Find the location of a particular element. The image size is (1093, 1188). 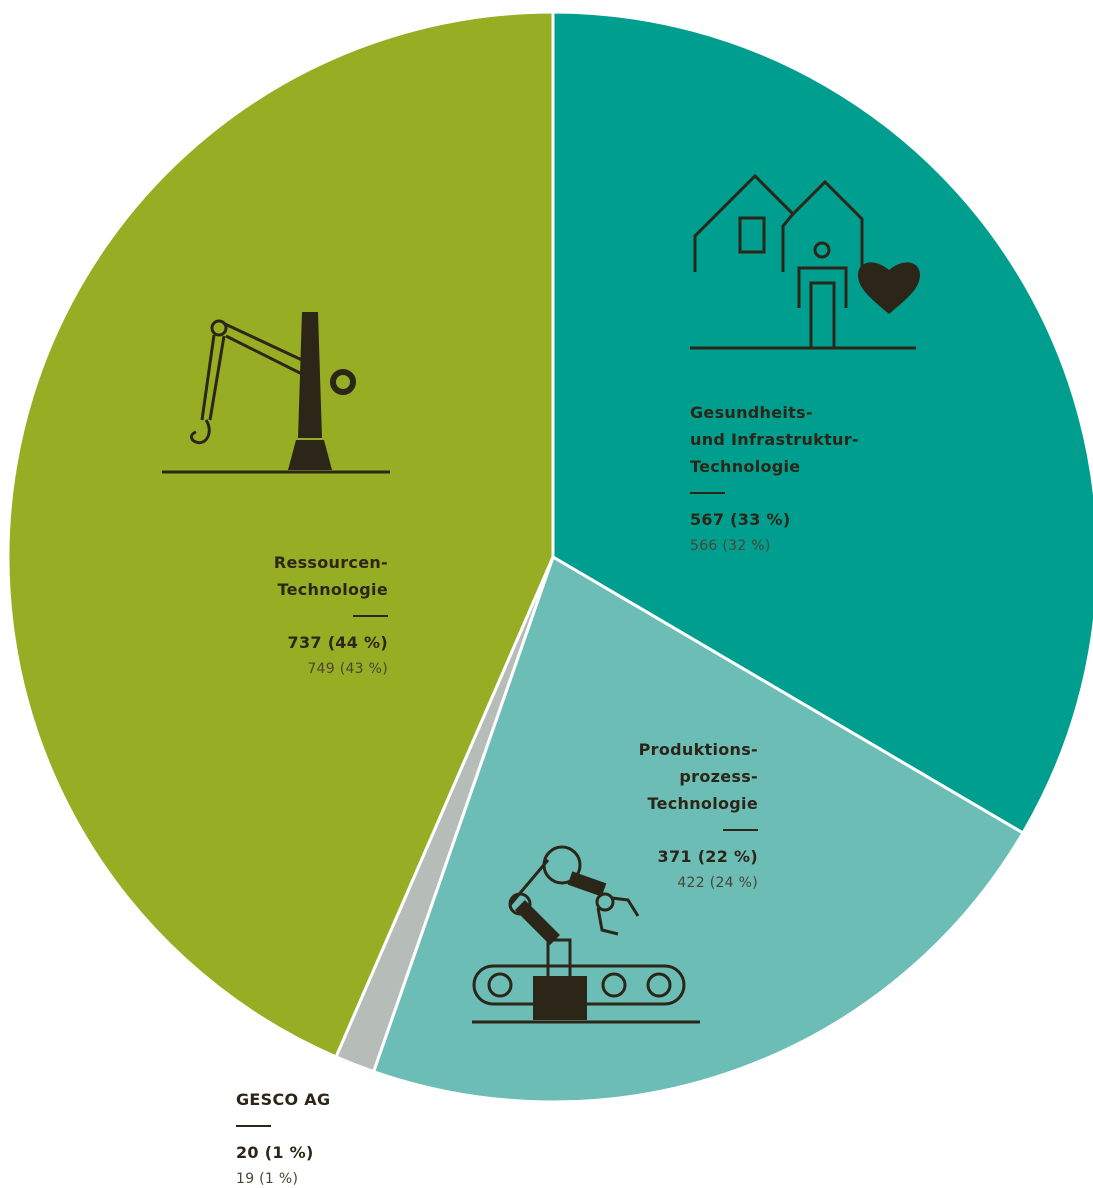

icon-resources is located at coordinates (276, 393).